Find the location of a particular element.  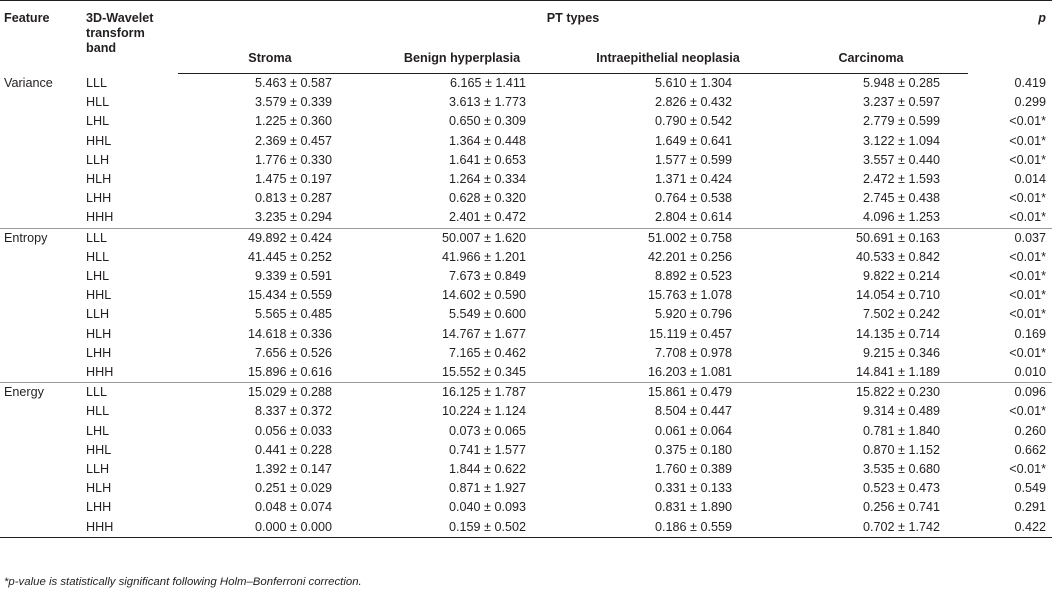

cell-band: HHH is located at coordinates (128, 527).